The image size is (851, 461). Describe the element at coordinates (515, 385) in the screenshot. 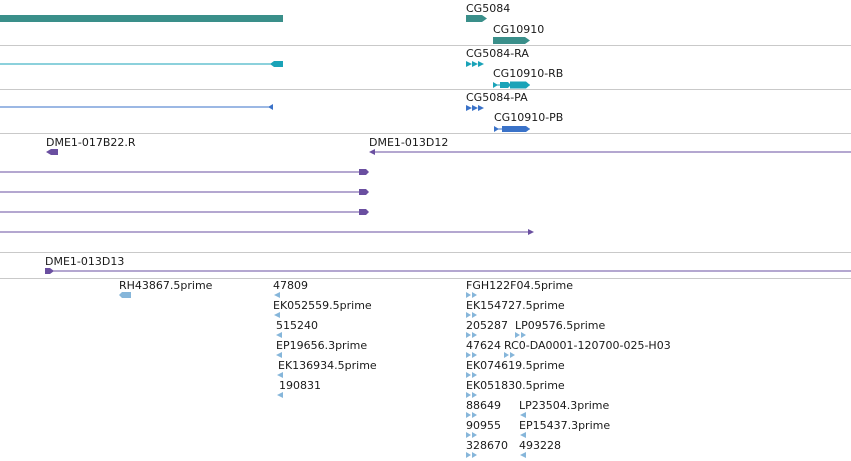

I see `est-label: EK051830.5prime` at that location.